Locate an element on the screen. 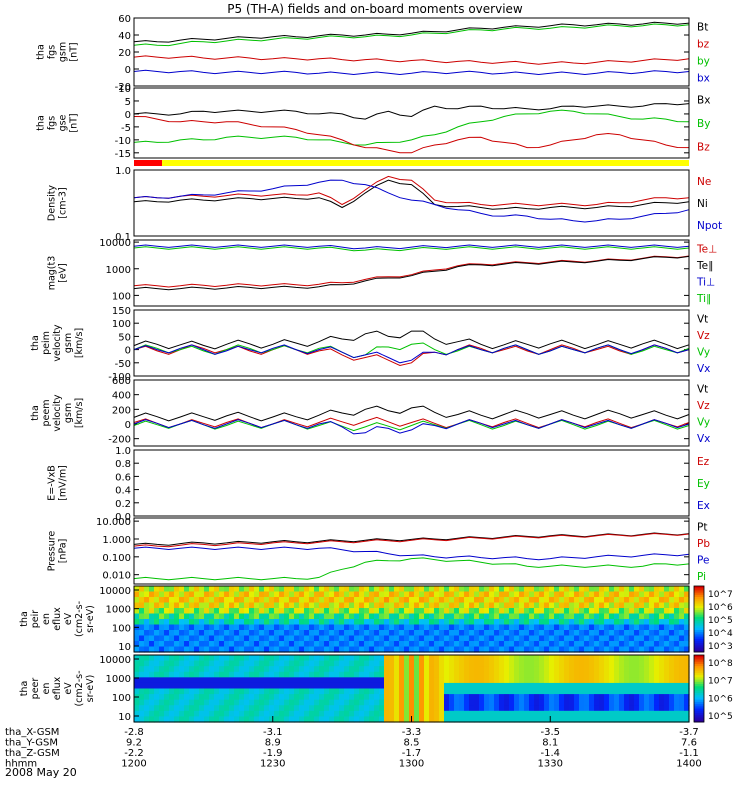  y-axis-label: [nT] is located at coordinates (74, 122).